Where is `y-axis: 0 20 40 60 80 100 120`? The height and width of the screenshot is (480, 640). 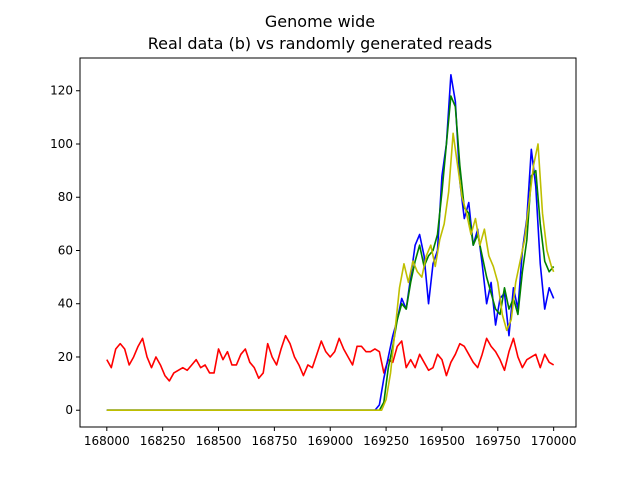
y-axis: 0 20 40 60 80 100 120 is located at coordinates (65, 250).